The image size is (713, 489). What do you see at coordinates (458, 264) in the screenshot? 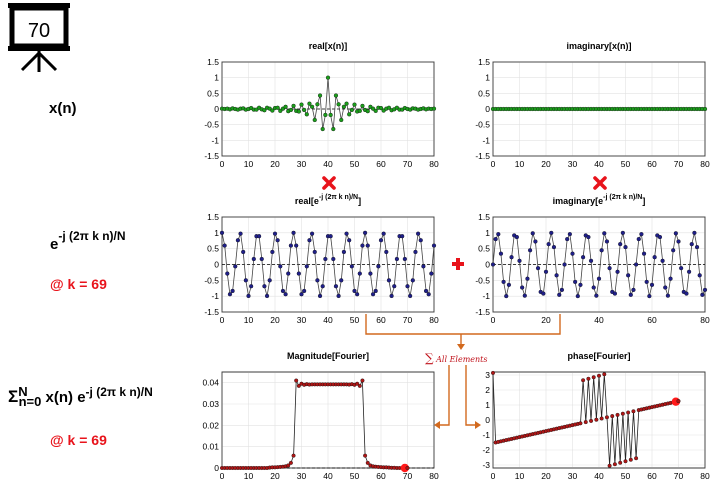
I see `plus-bar` at bounding box center [458, 264].